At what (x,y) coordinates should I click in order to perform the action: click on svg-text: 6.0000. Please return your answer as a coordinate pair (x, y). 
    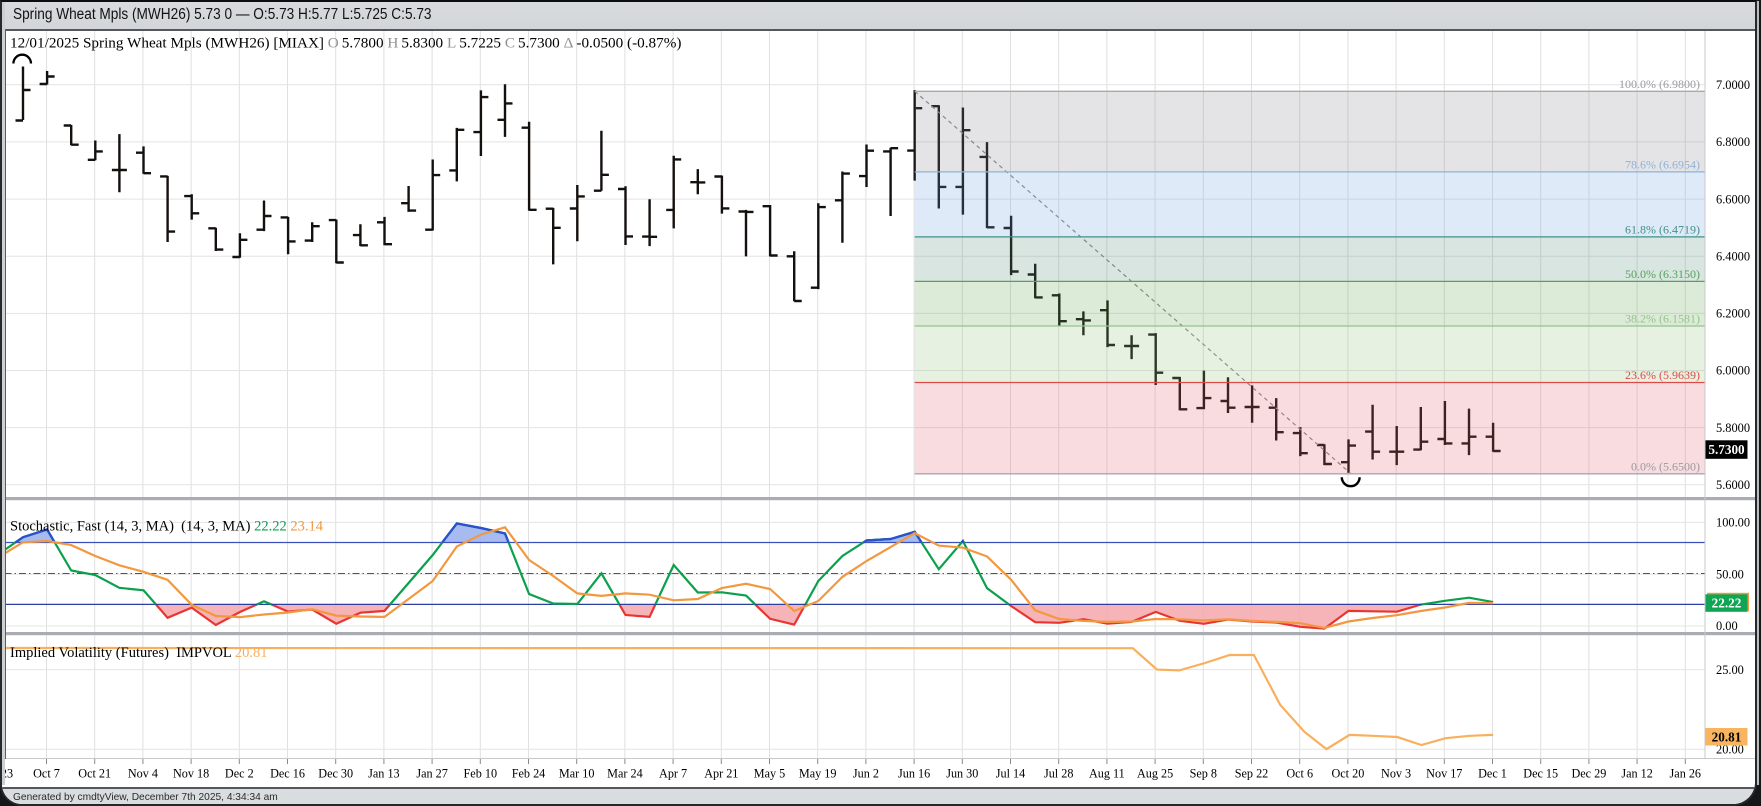
    Looking at the image, I should click on (1733, 371).